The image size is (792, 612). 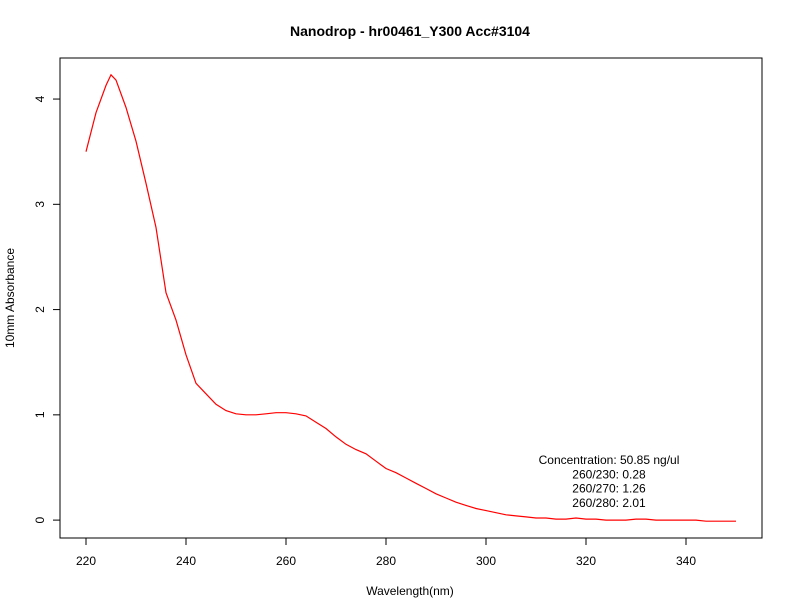 What do you see at coordinates (86, 561) in the screenshot?
I see `x-tick-label: 220` at bounding box center [86, 561].